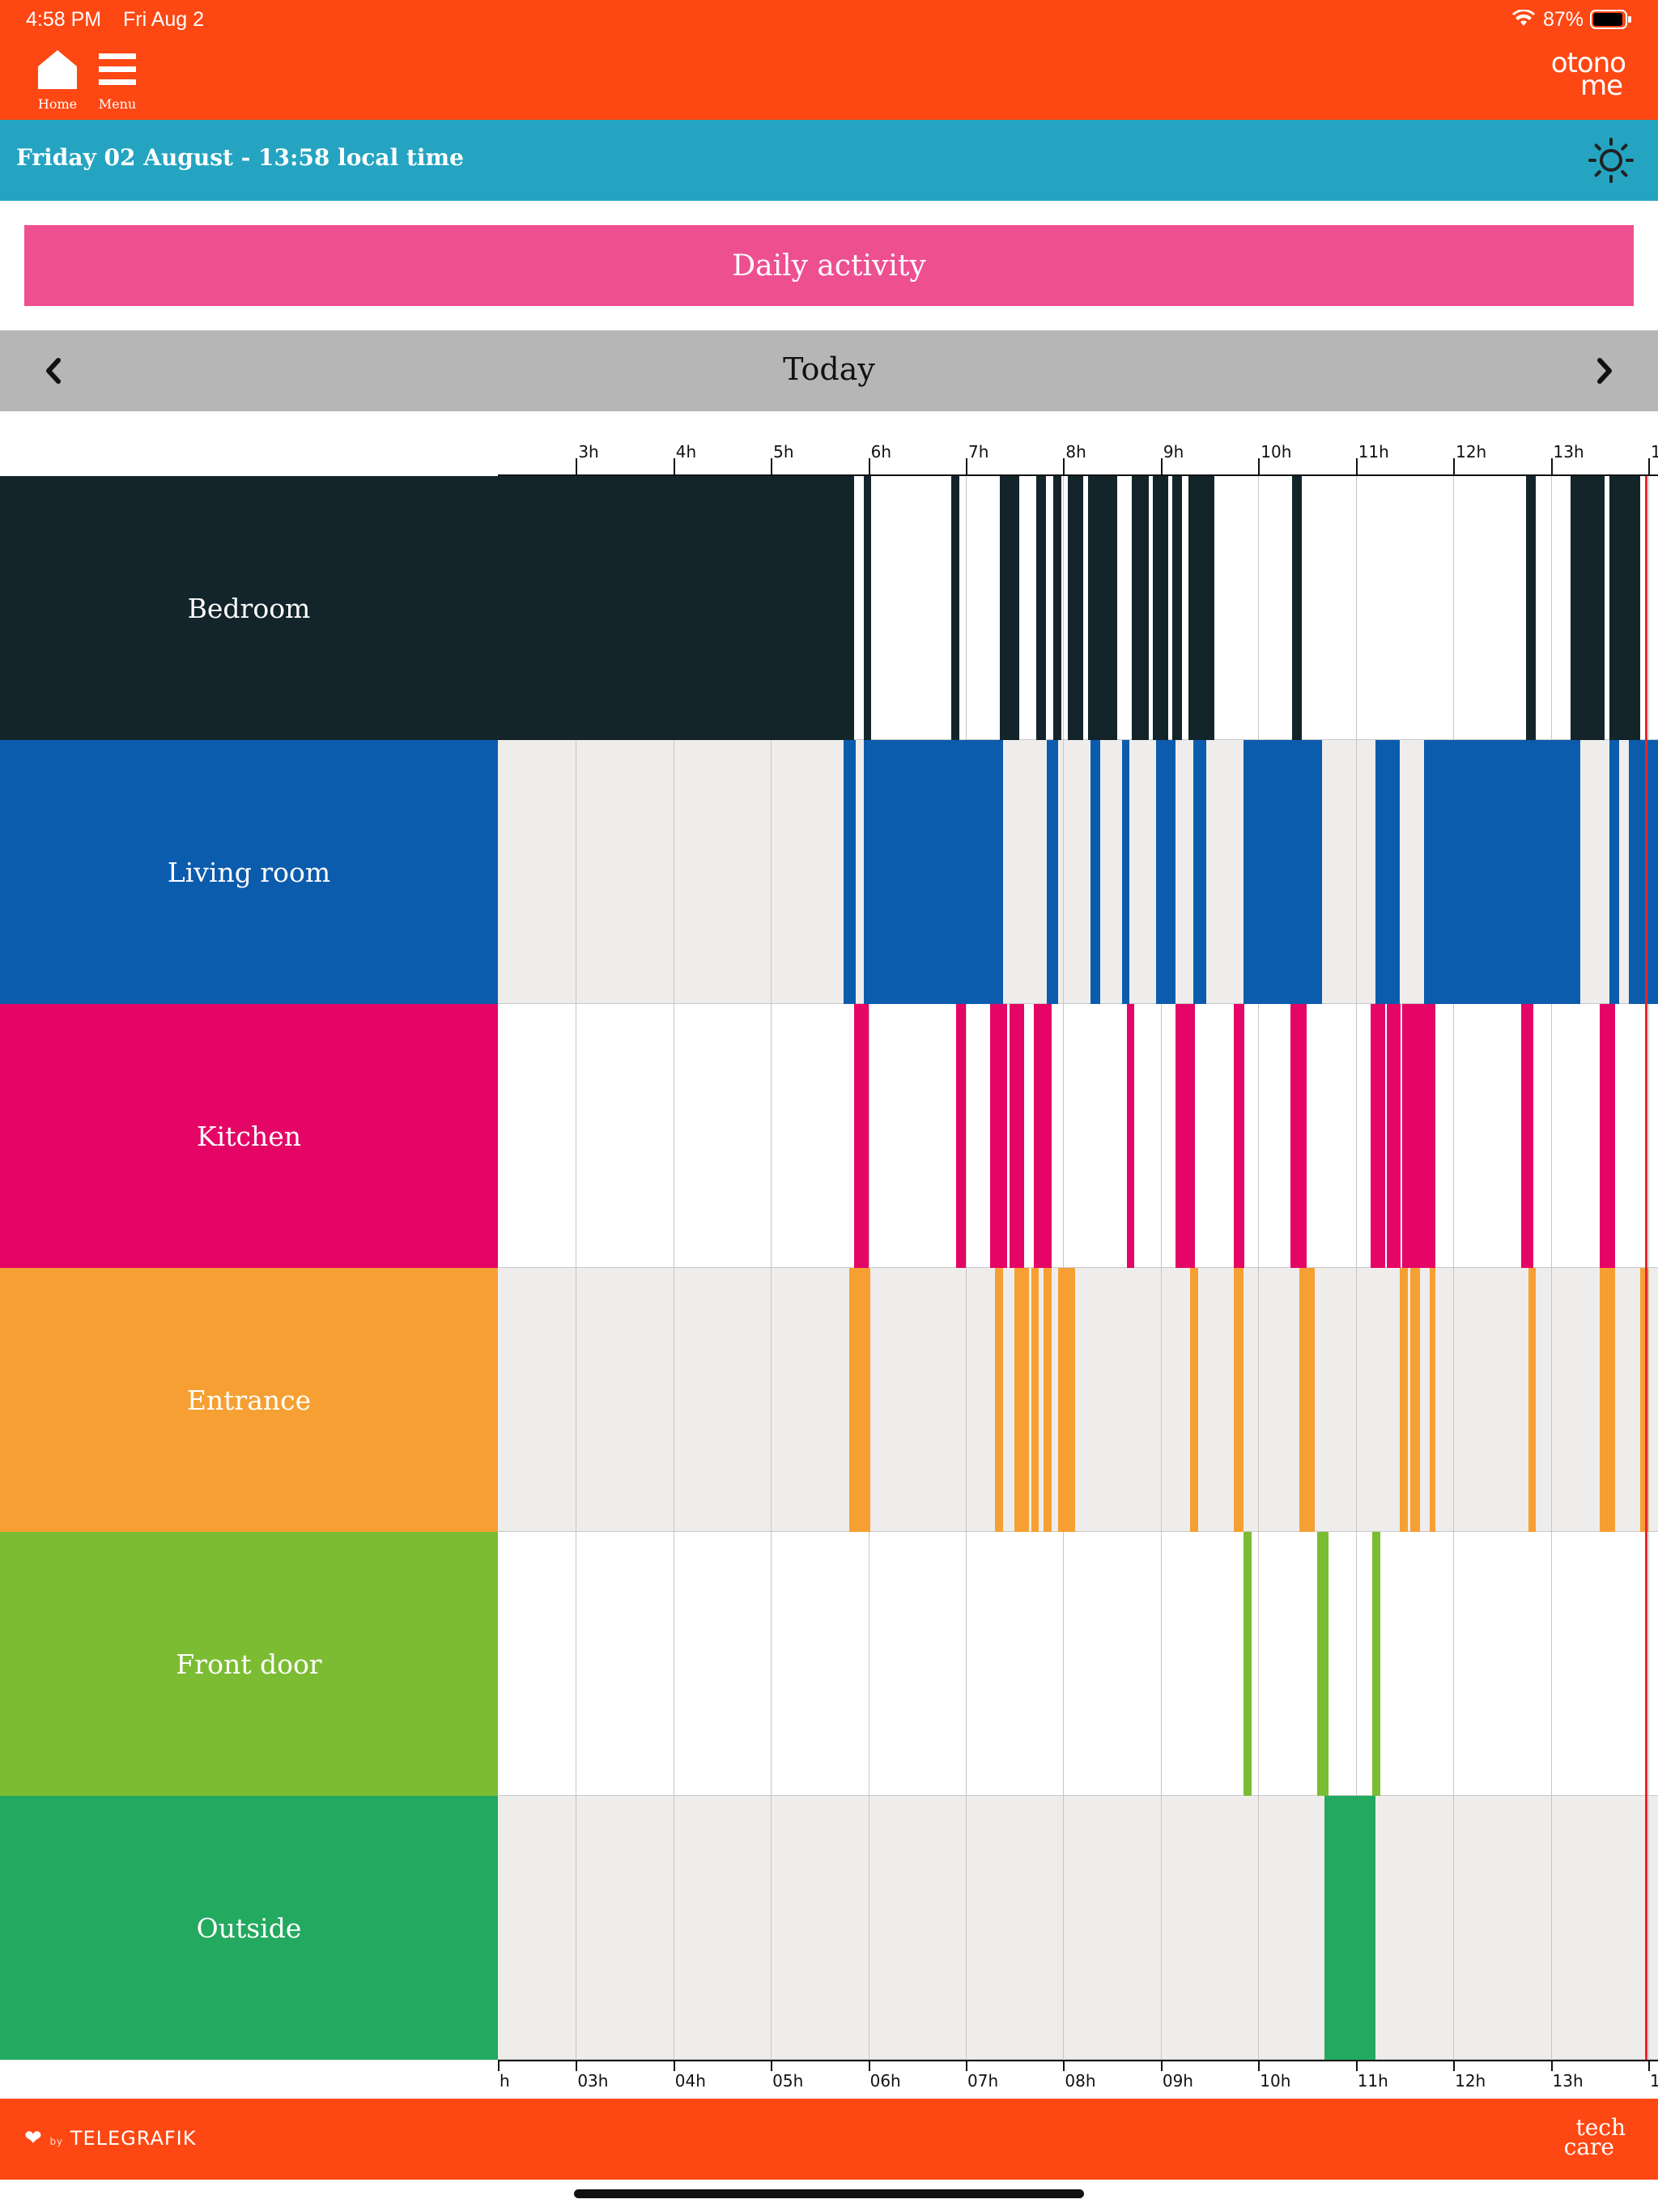 This screenshot has height=2212, width=1658. I want to click on techcare-logo: tech care, so click(1594, 2137).